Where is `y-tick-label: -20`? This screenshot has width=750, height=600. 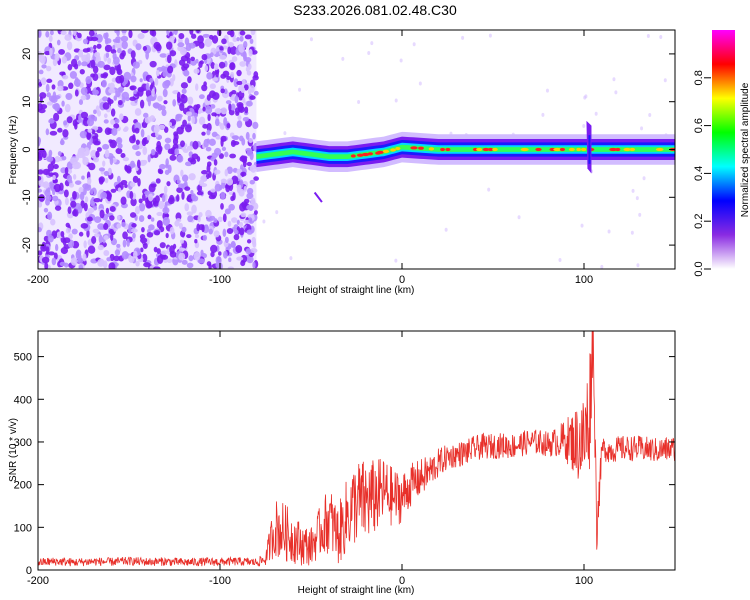
y-tick-label: -20 is located at coordinates (27, 245).